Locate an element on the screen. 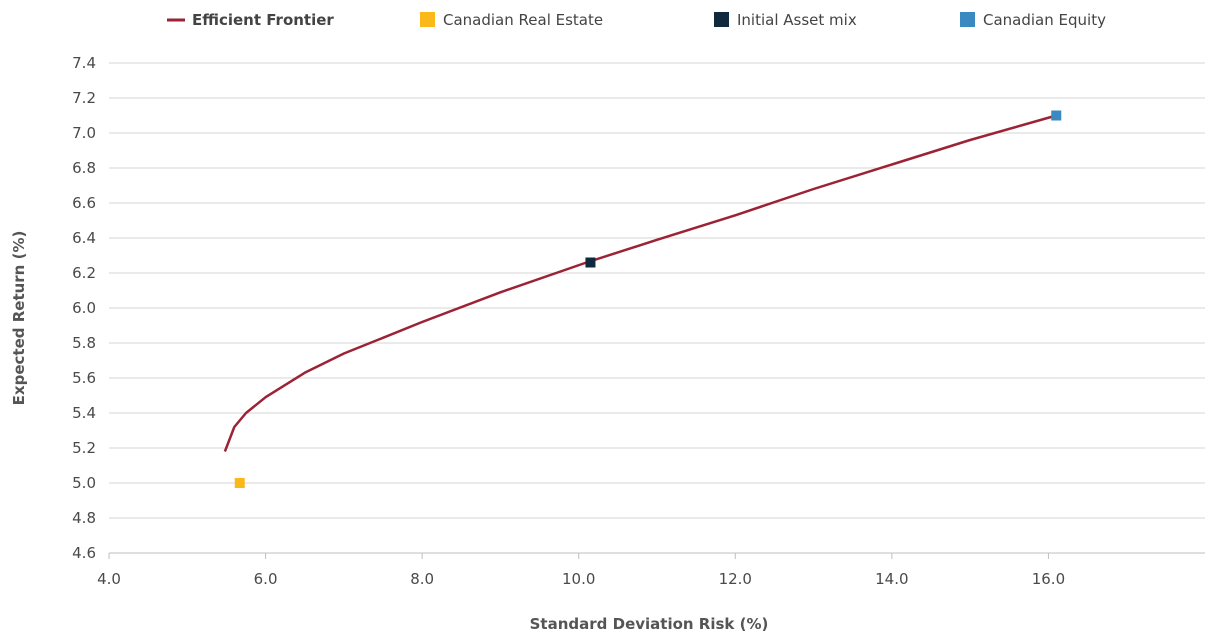 This screenshot has height=634, width=1205. y-tick-label: 7.2 is located at coordinates (84, 98).